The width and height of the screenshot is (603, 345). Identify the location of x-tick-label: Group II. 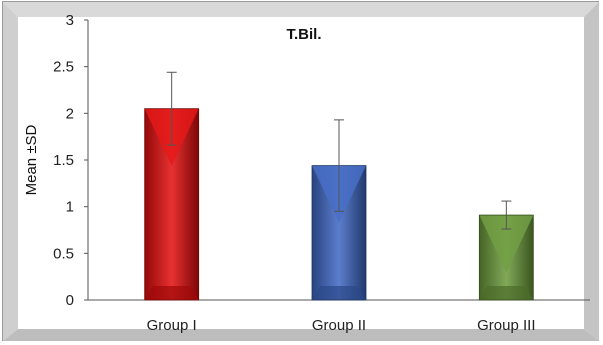
(339, 325).